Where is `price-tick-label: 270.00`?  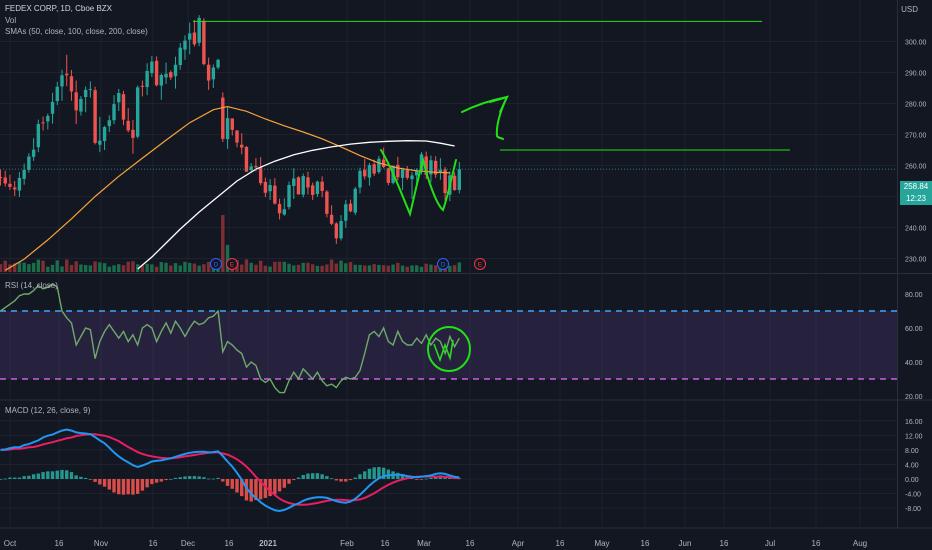 price-tick-label: 270.00 is located at coordinates (916, 136).